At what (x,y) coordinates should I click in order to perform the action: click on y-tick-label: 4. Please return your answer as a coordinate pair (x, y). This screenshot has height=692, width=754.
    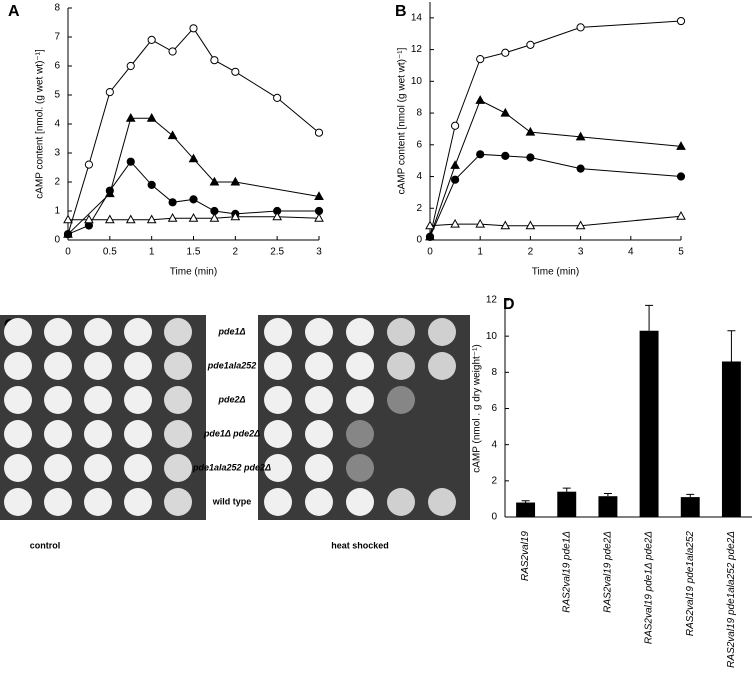
    Looking at the image, I should click on (419, 176).